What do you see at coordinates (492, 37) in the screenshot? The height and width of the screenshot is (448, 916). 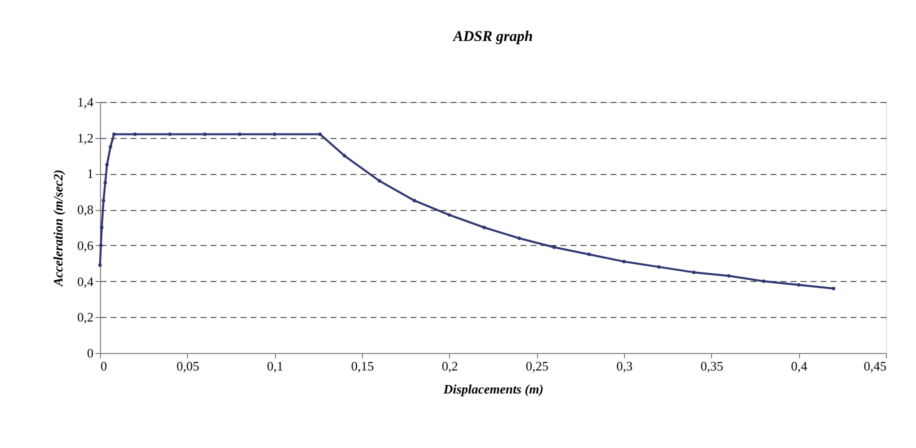 I see `chart-title: ADSR graph` at bounding box center [492, 37].